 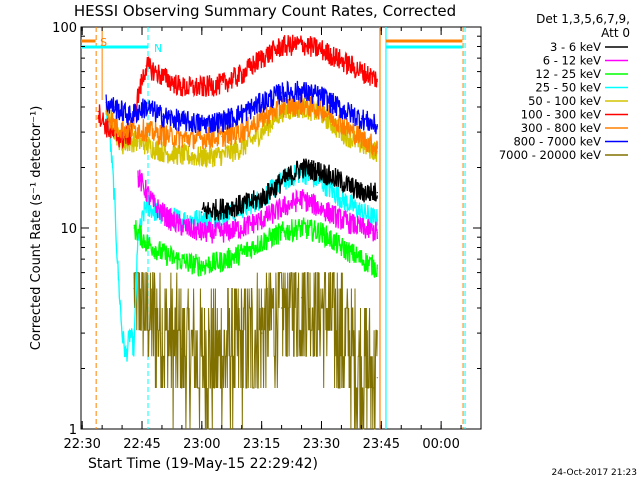 I want to click on x-tick-label: 23:00, so click(x=201, y=444).